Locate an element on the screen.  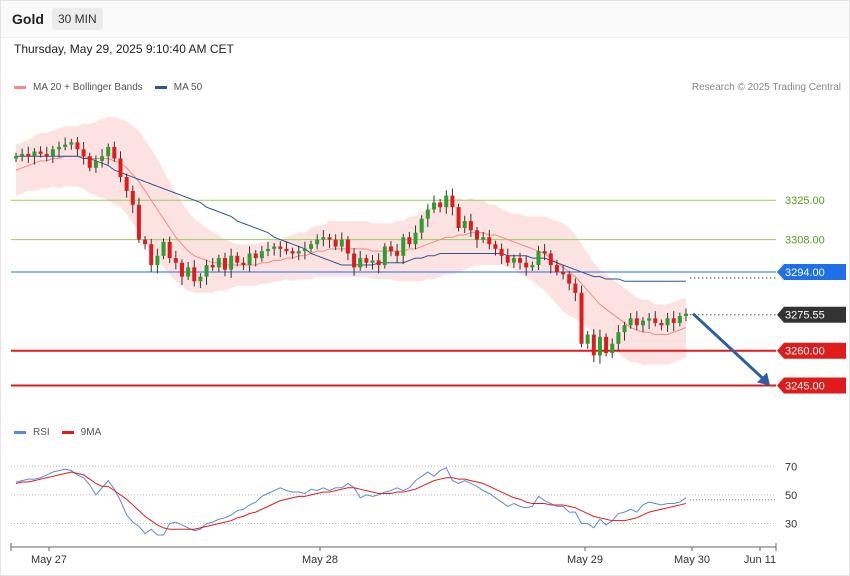
level-tag-3245.00 is located at coordinates (811, 385).